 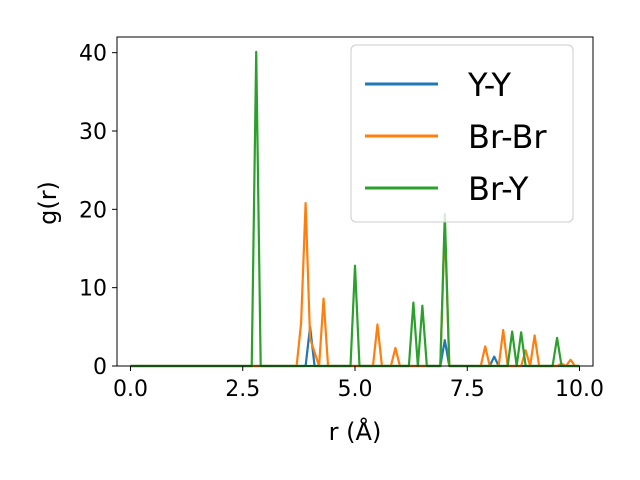 I want to click on y-tick-label: 30, so click(x=93, y=132).